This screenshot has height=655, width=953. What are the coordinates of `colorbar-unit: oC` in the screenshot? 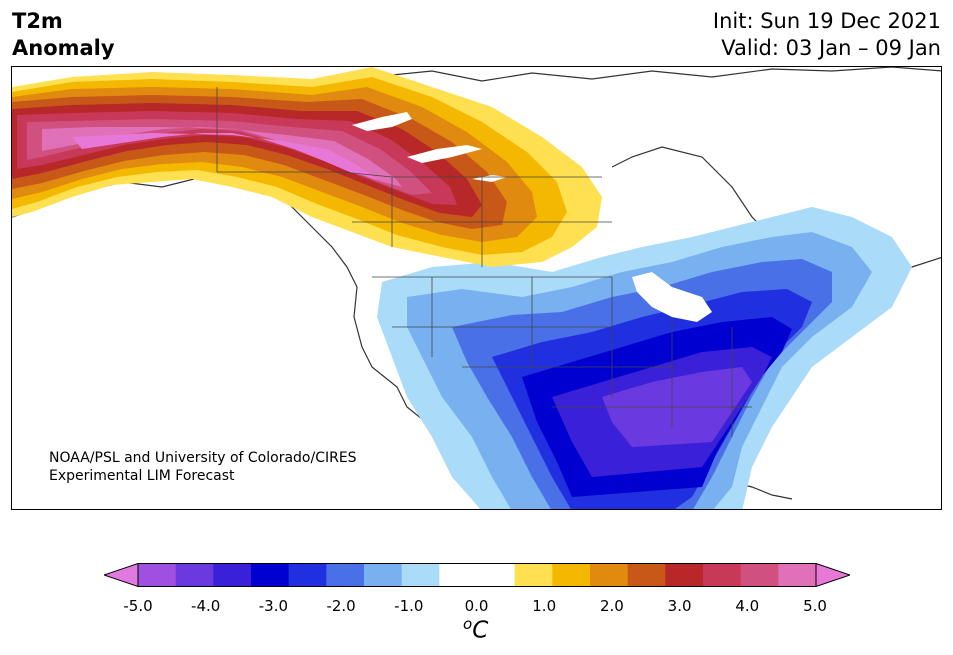 It's located at (475, 629).